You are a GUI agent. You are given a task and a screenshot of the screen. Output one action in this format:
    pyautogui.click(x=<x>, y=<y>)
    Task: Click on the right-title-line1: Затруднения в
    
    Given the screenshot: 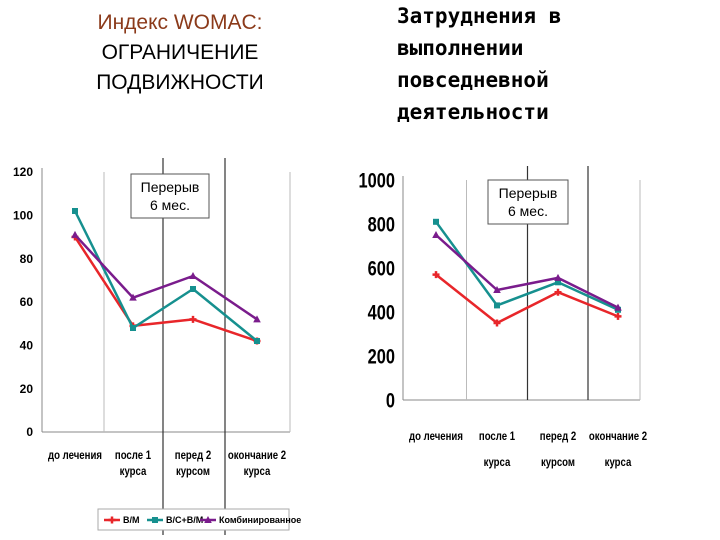 What is the action you would take?
    pyautogui.click(x=479, y=16)
    